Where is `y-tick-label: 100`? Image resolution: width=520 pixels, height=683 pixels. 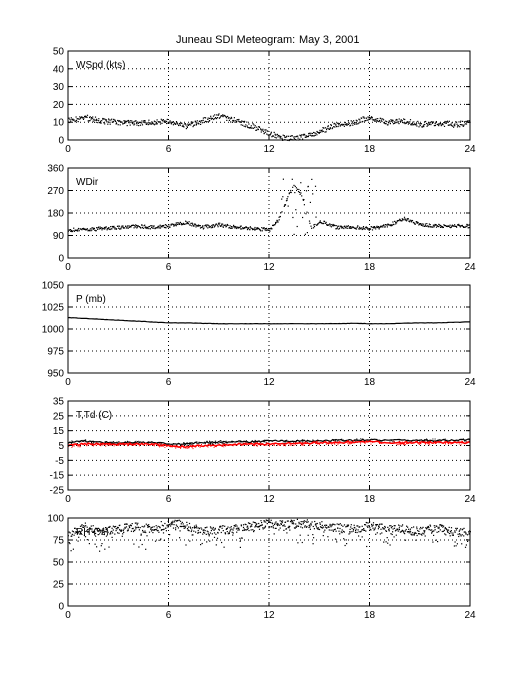 y-tick-label: 100 is located at coordinates (55, 519).